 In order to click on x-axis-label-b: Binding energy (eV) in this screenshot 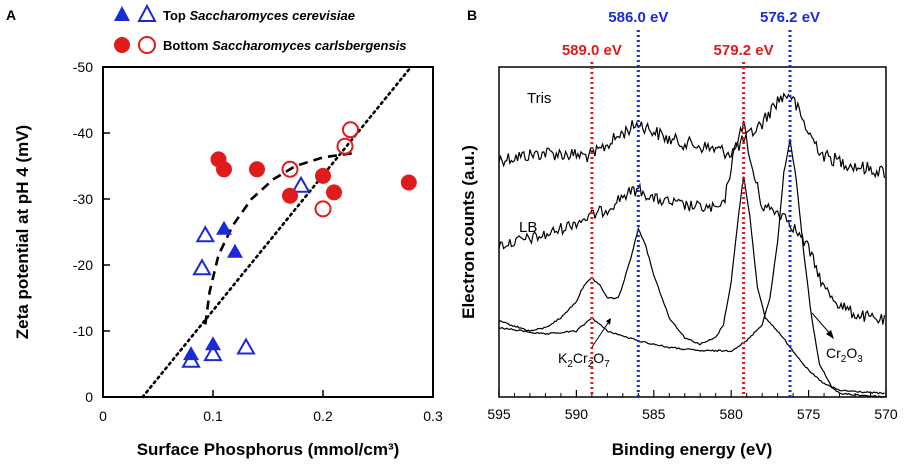, I will do `click(692, 449)`.